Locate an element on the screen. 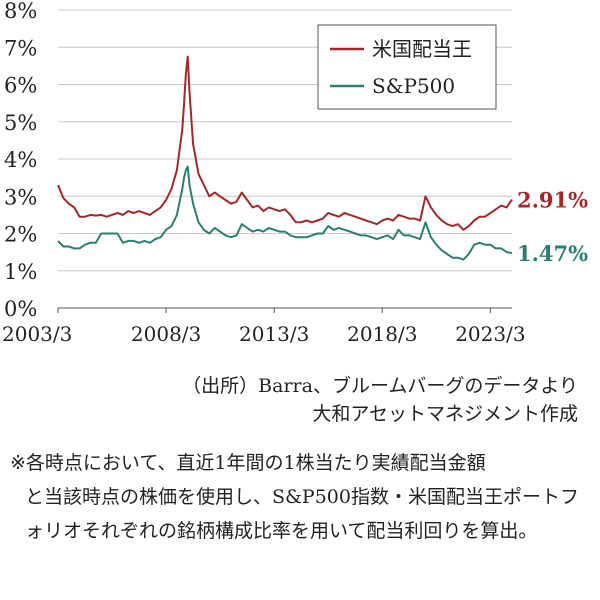  x-tick-label: 2008/3 is located at coordinates (166, 334).